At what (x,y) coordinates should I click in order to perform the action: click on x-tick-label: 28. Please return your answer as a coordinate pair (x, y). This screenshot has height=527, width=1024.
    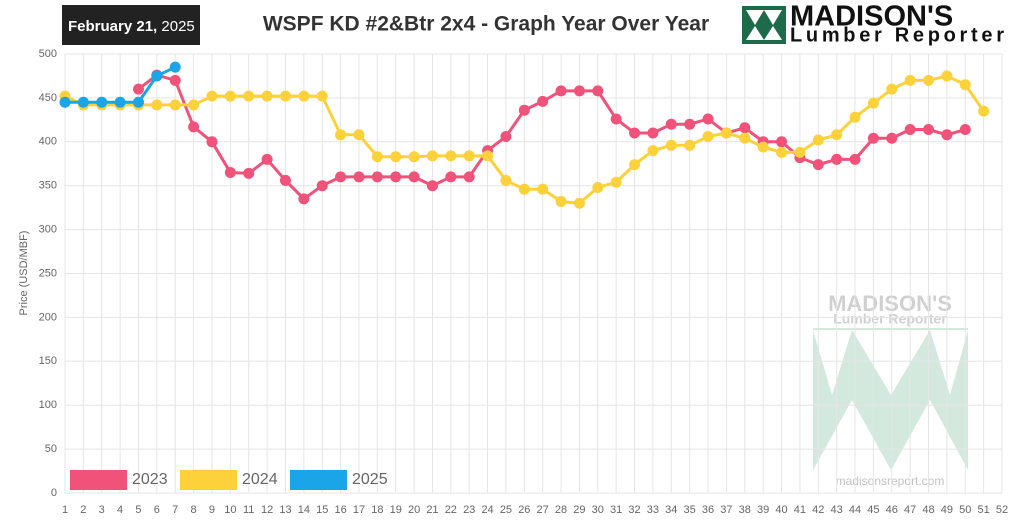
    Looking at the image, I should click on (561, 510).